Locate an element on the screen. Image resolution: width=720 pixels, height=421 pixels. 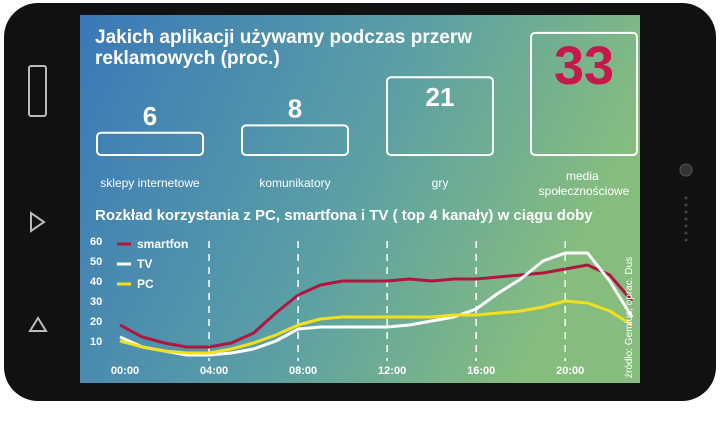
y-tick-label: 30 is located at coordinates (96, 302).